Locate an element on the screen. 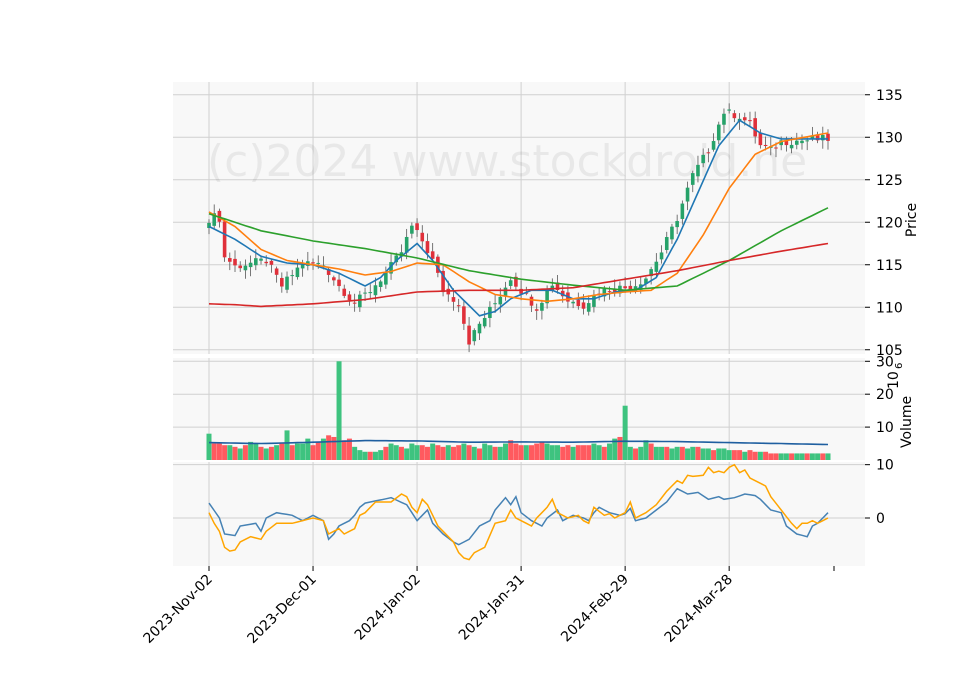 This screenshot has height=694, width=960. watermark-text: (c)2024 www.stockdroid.ne is located at coordinates (507, 161).